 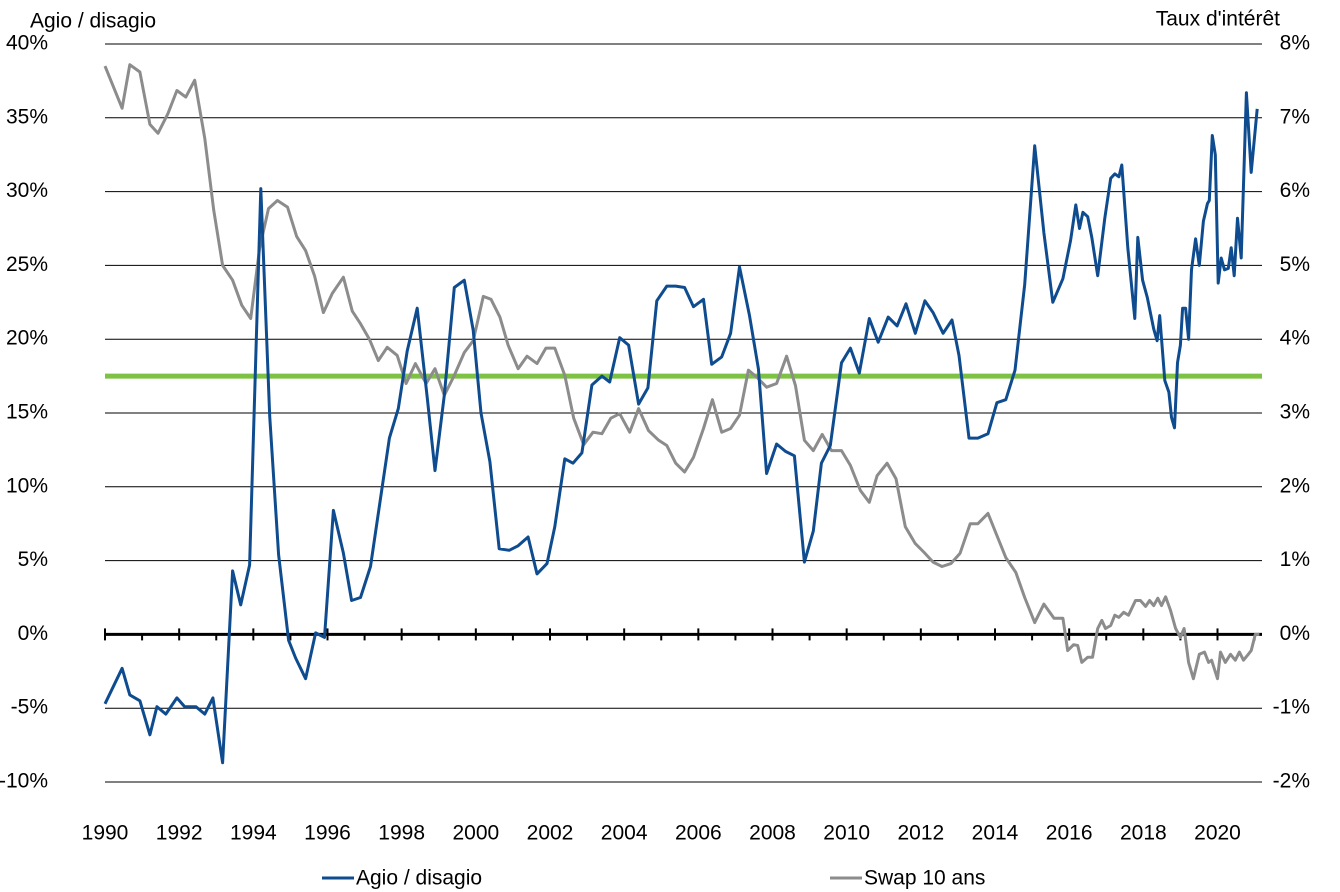 I want to click on x-tick-label: 2004, so click(x=624, y=833).